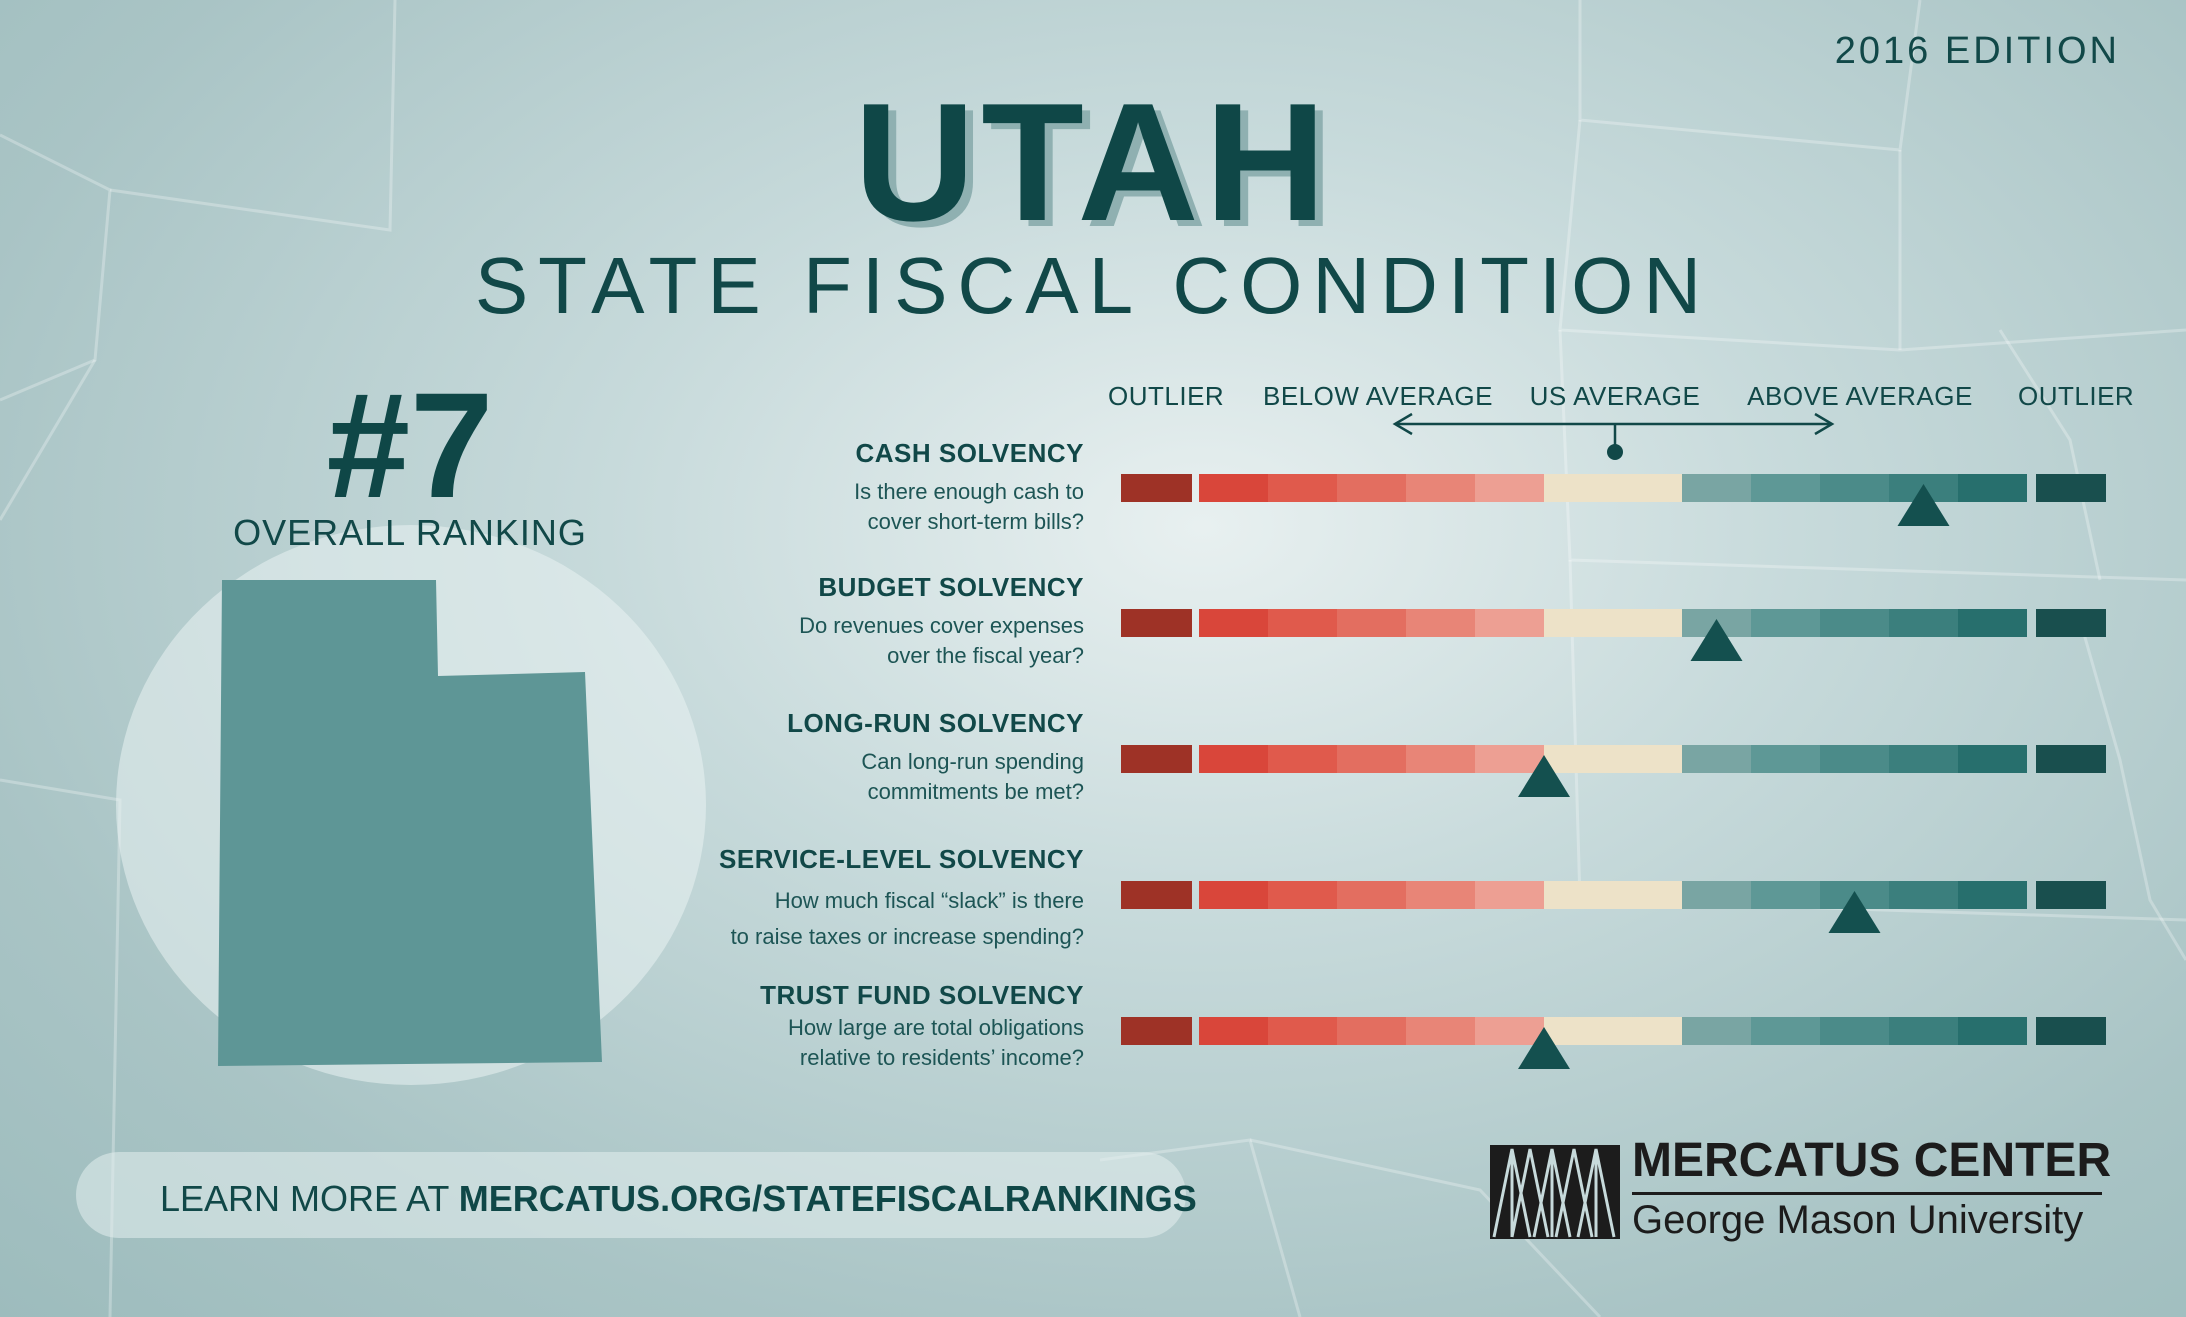 The image size is (2186, 1317). What do you see at coordinates (410, 445) in the screenshot?
I see `overall-rank-number: #7` at bounding box center [410, 445].